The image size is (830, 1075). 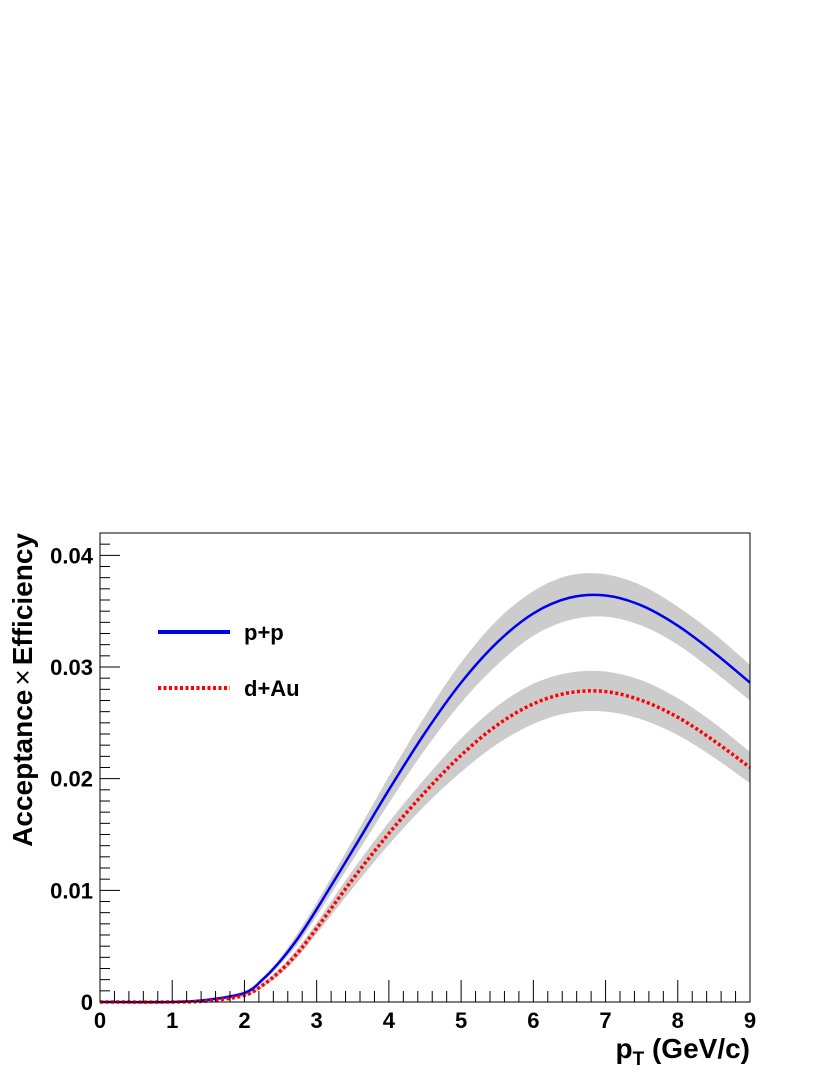 What do you see at coordinates (750, 1020) in the screenshot?
I see `x-tick-label: 9` at bounding box center [750, 1020].